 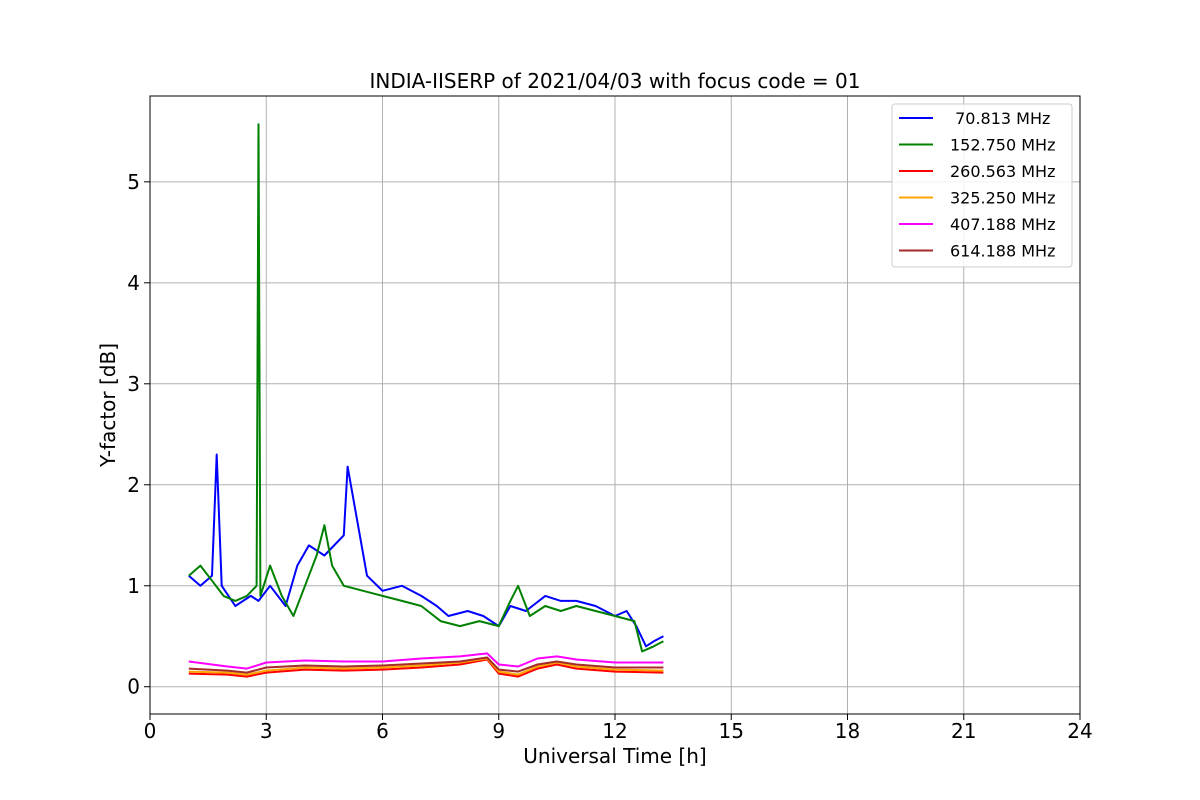 What do you see at coordinates (731, 731) in the screenshot?
I see `x-tick-label: 15` at bounding box center [731, 731].